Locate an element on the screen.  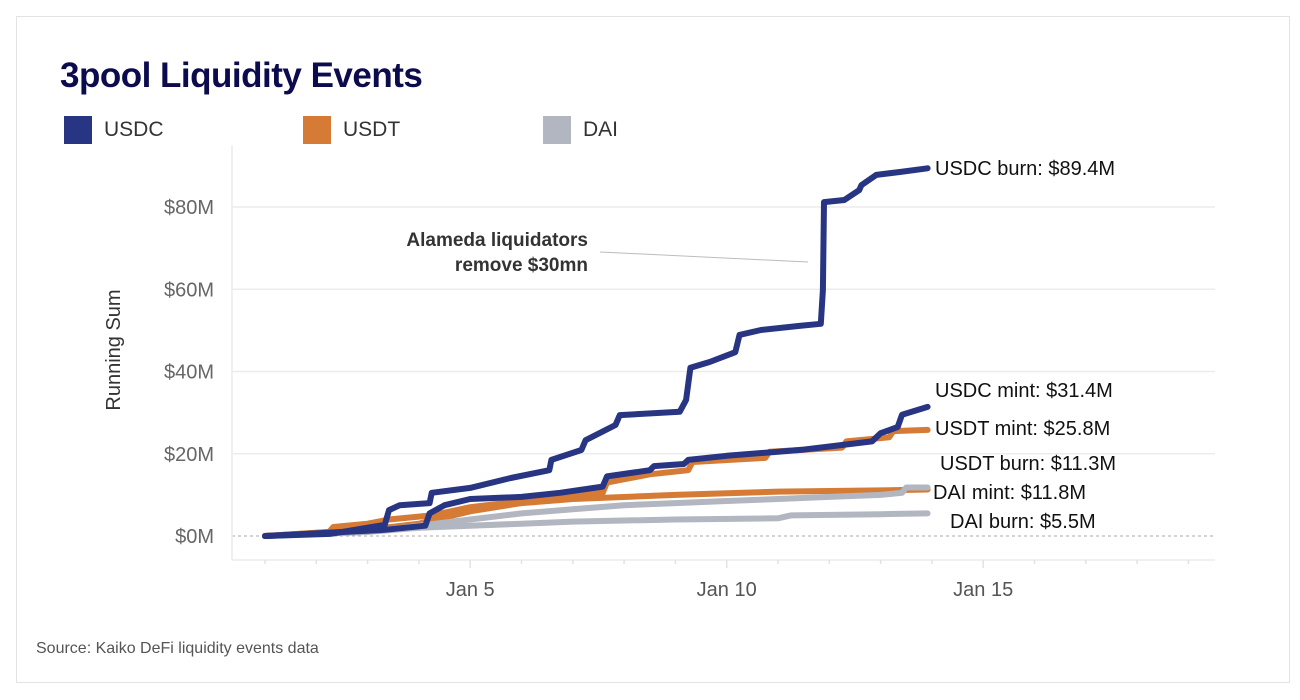
y-tick-label: $60M is located at coordinates (189, 290).